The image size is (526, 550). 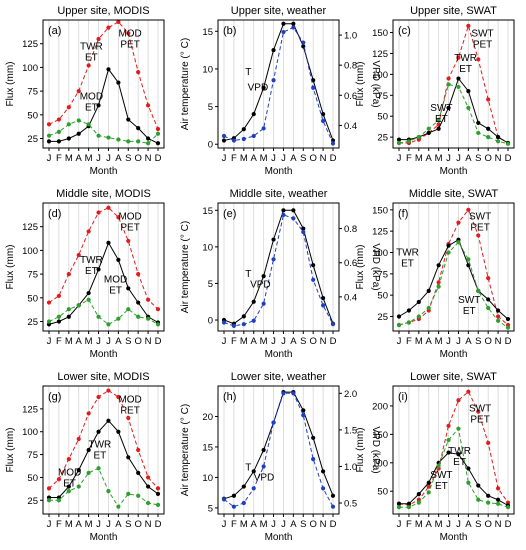 I want to click on y-tick-label: 75, so click(x=382, y=274).